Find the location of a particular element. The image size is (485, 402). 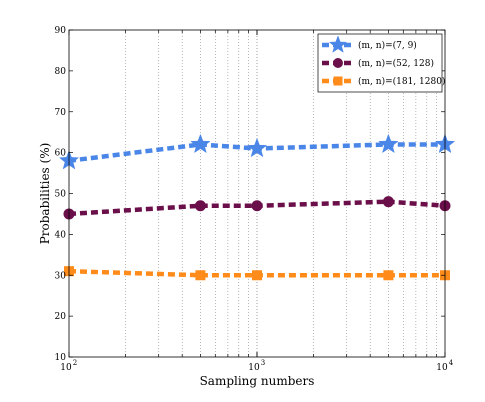

legend-entry: (m, n)=(7, 9) is located at coordinates (369, 44).